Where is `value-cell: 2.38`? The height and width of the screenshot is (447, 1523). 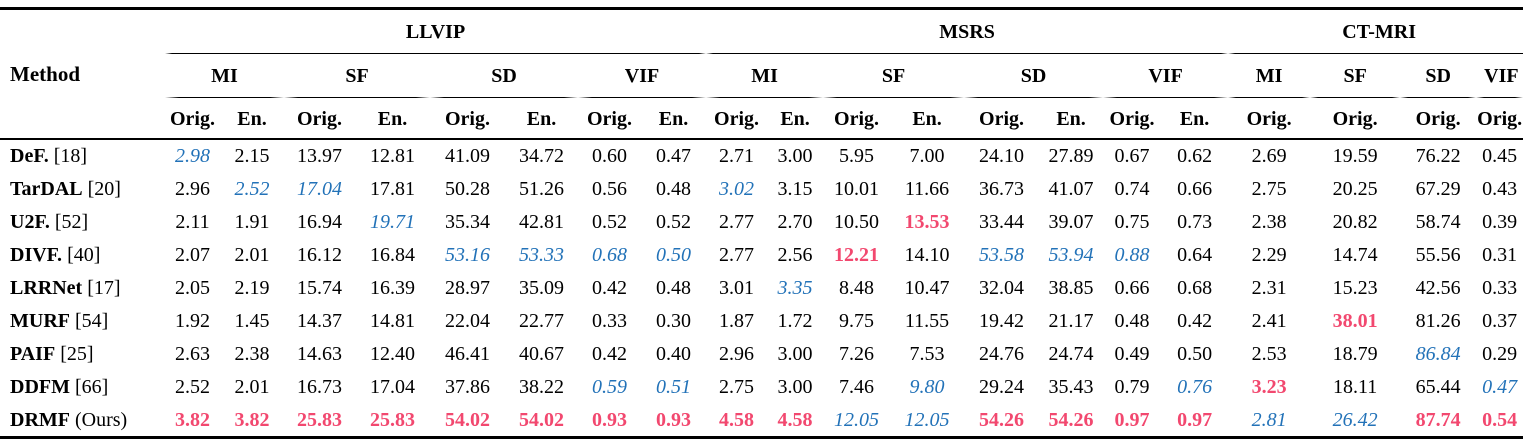 value-cell: 2.38 is located at coordinates (252, 353).